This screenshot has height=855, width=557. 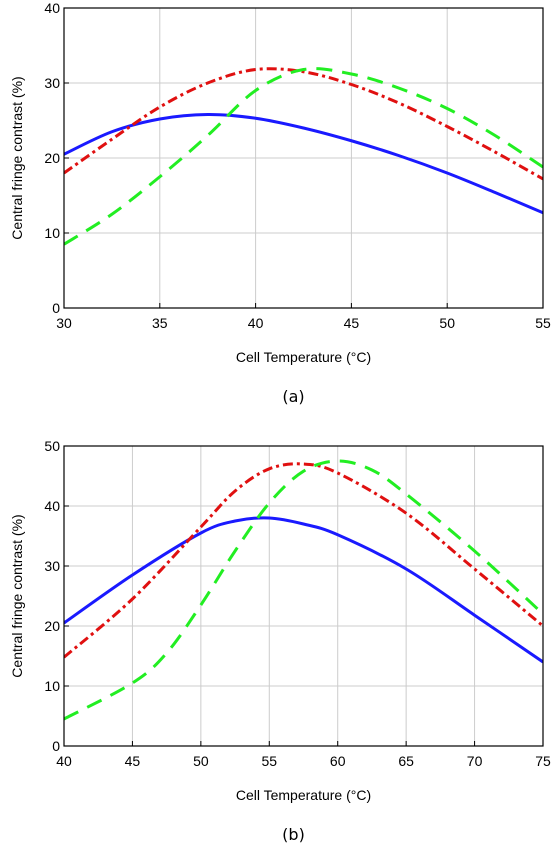 What do you see at coordinates (475, 761) in the screenshot?
I see `x-tick-label: 70` at bounding box center [475, 761].